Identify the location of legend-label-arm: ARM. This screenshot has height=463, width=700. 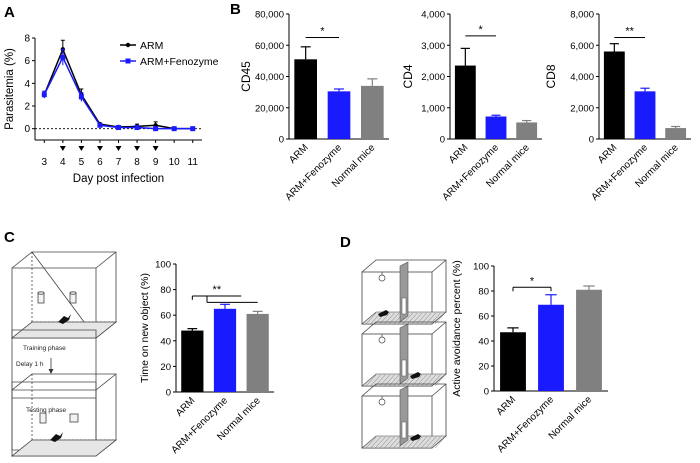
(151, 46).